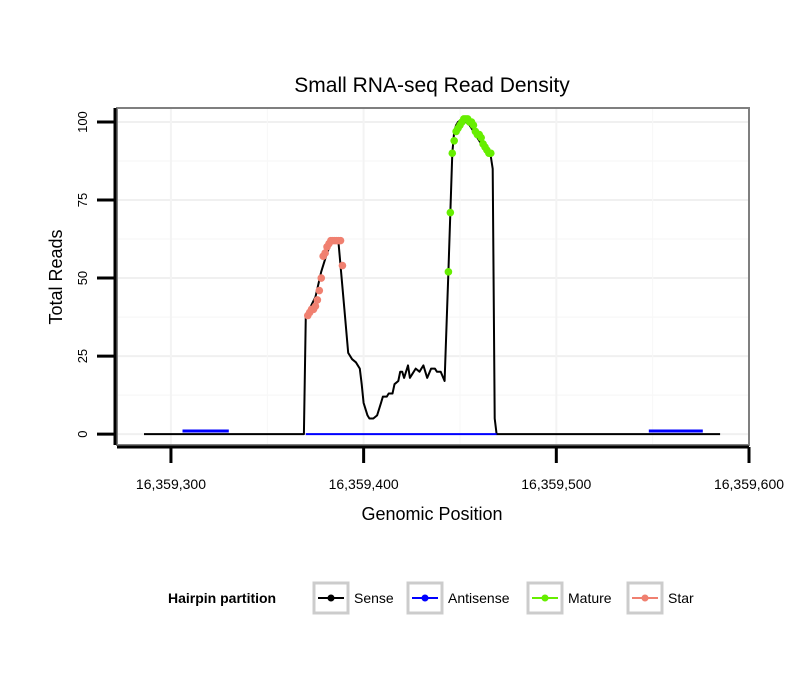  I want to click on x-tick-label: 16,359,300, so click(171, 484).